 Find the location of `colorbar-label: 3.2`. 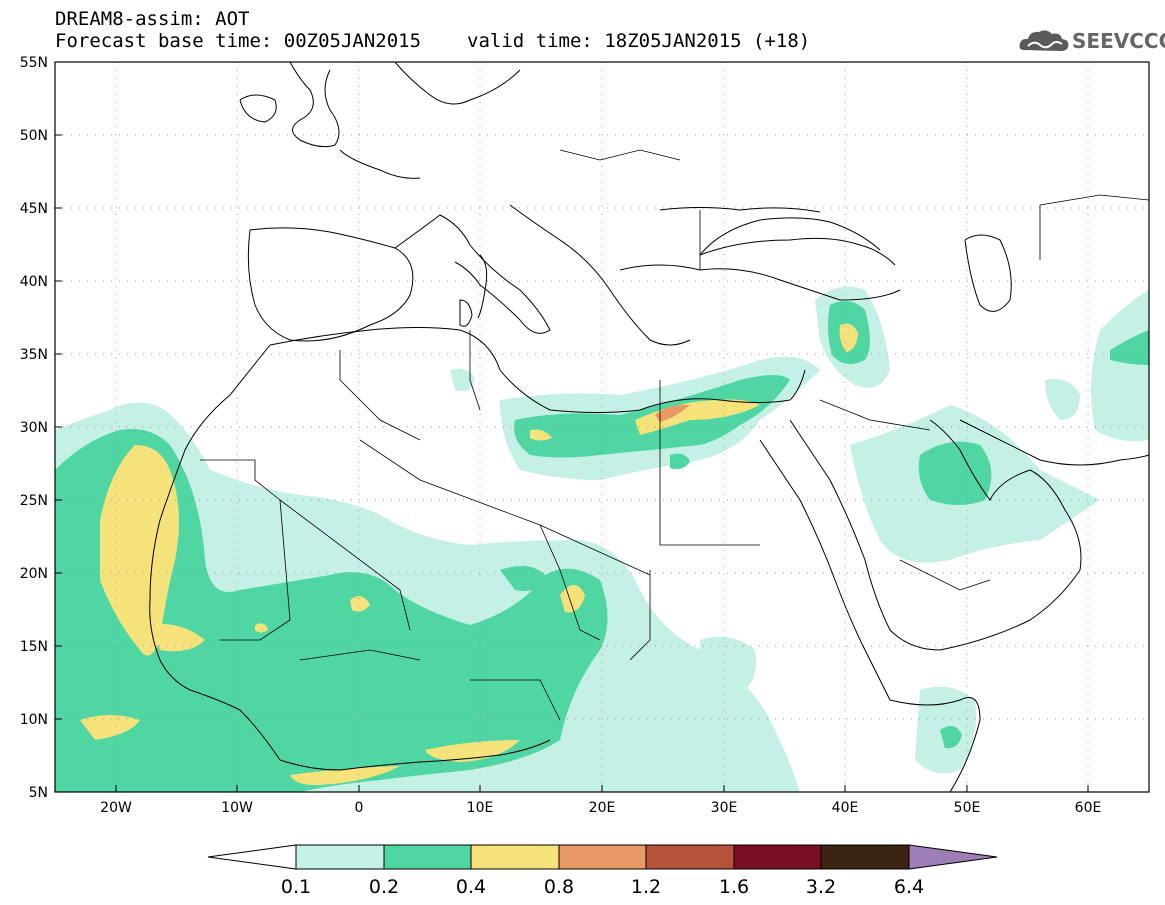

colorbar-label: 3.2 is located at coordinates (821, 887).